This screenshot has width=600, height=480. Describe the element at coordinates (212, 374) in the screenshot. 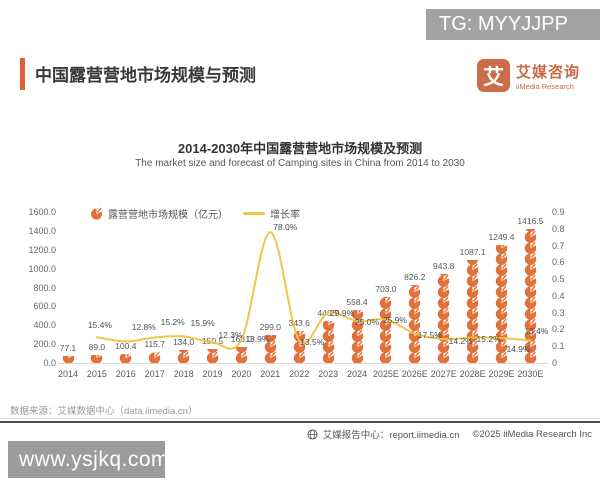

I see `x-axis-label: 2019` at that location.